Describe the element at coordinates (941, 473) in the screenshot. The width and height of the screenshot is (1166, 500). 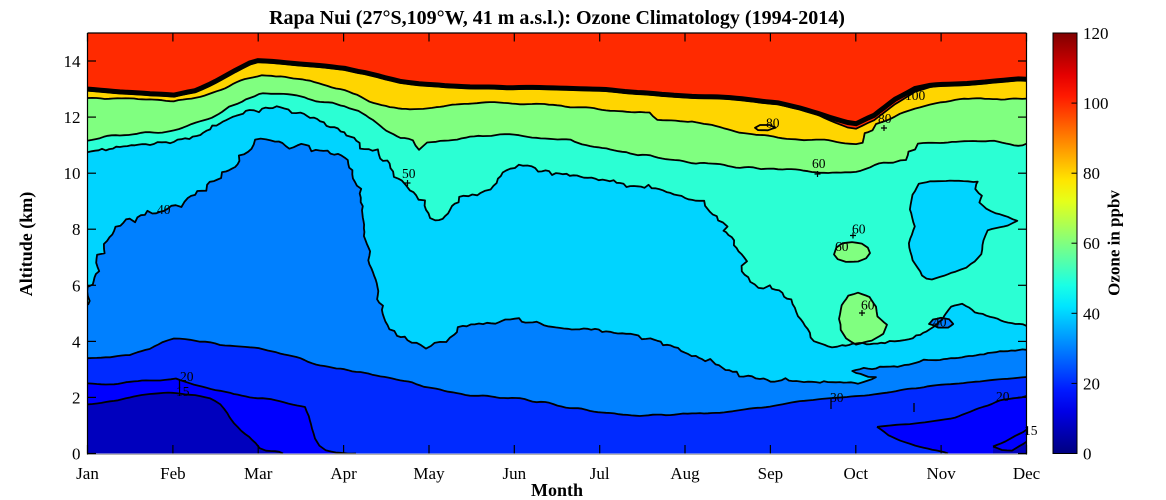
I see `svg-text: Nov` at that location.